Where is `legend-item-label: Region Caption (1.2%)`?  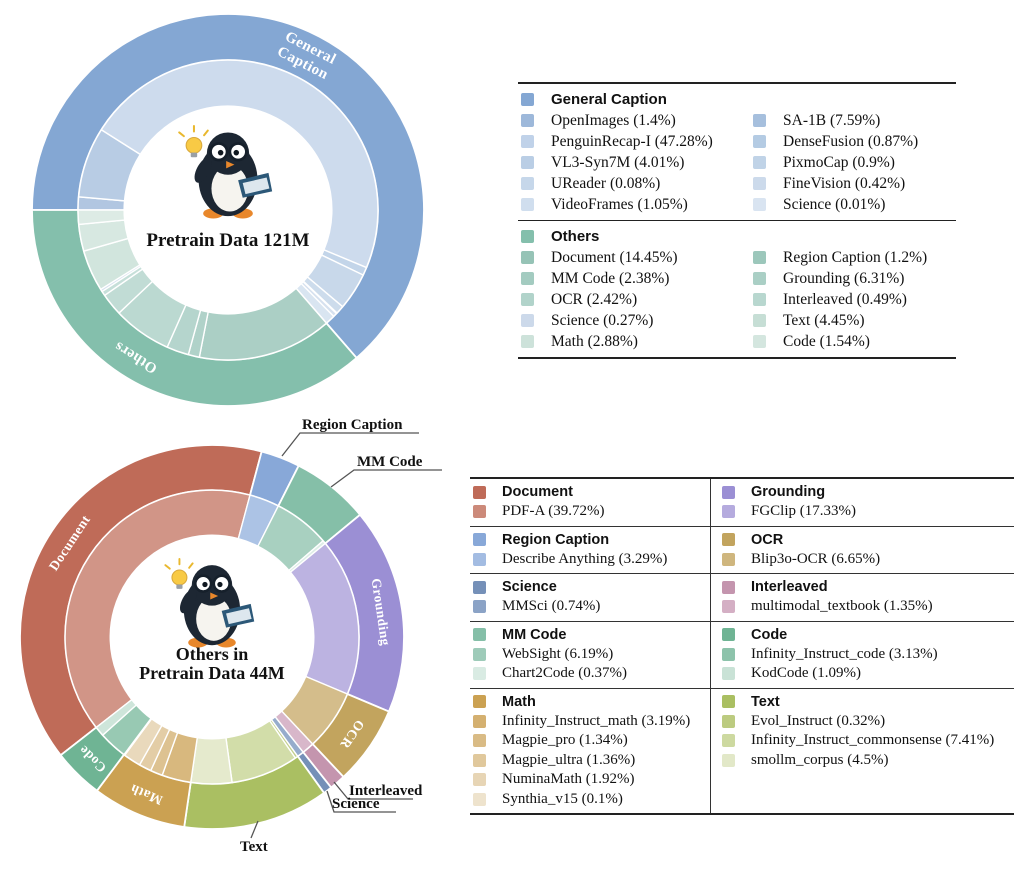
legend-item-label: Region Caption (1.2%) is located at coordinates (855, 257).